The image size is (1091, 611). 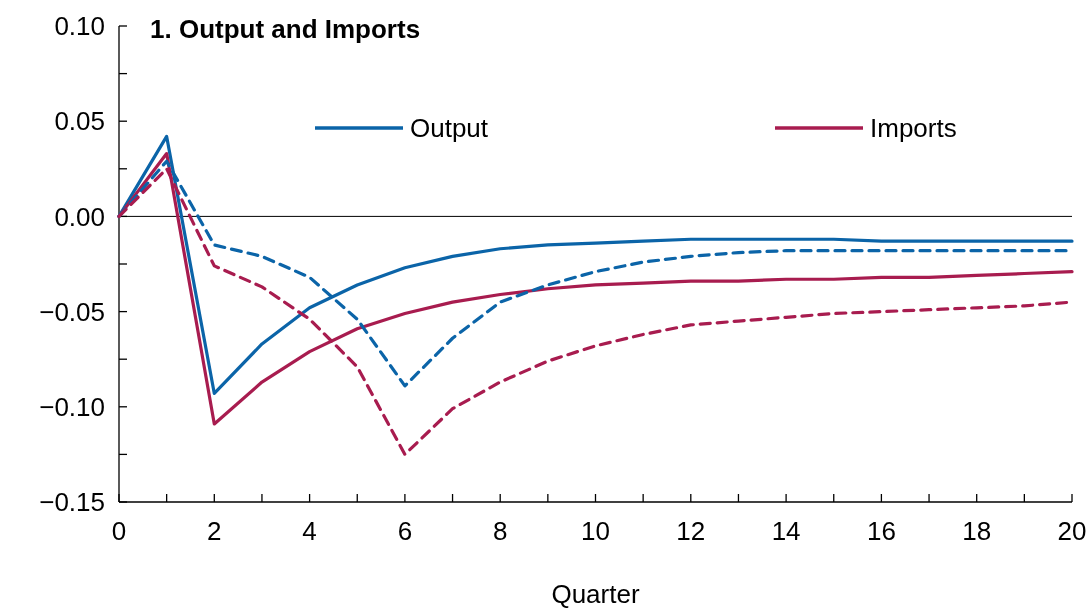 I want to click on y-tick-label: −0.05, so click(x=72, y=311).